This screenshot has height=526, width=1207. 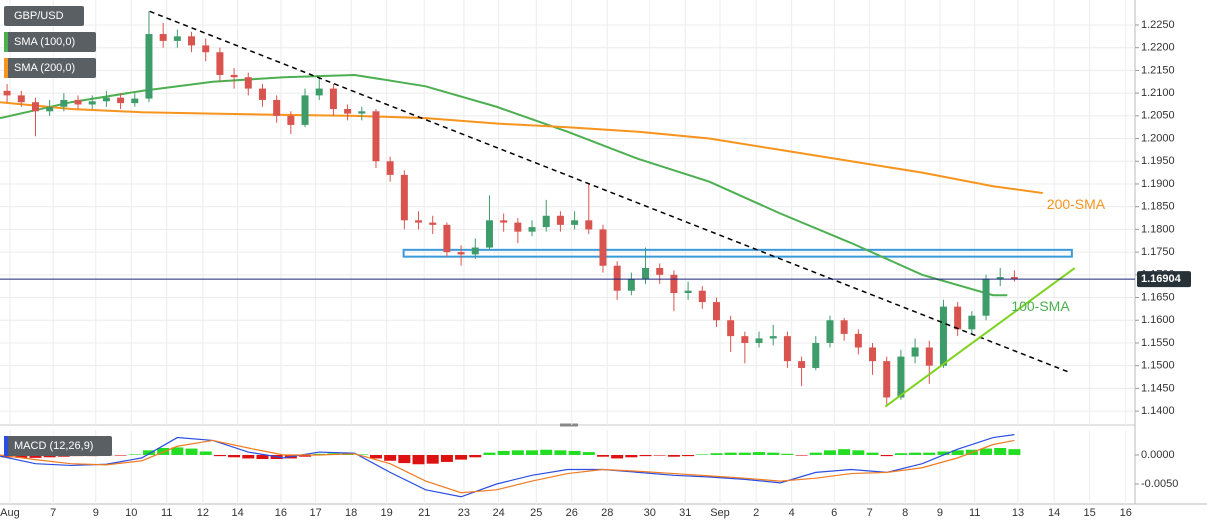 I want to click on x-tick-label: 11, so click(x=166, y=513).